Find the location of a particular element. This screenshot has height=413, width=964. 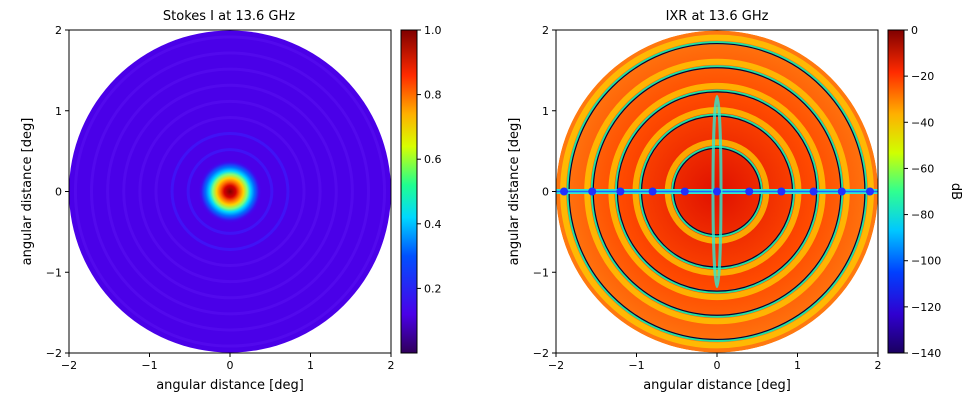

colorbar-tick-label: −80 is located at coordinates (922, 215).